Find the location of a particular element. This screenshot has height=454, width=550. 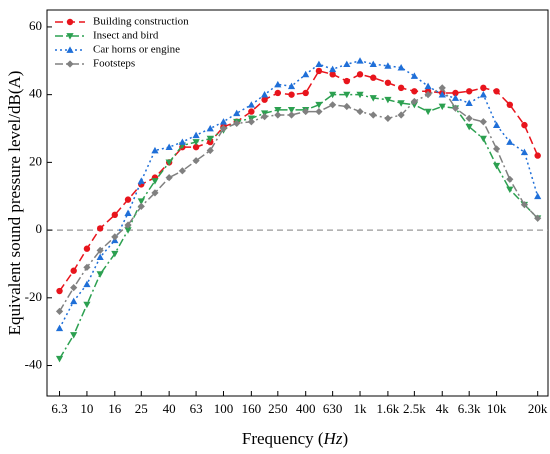

x-tick-label: 63 is located at coordinates (196, 408).